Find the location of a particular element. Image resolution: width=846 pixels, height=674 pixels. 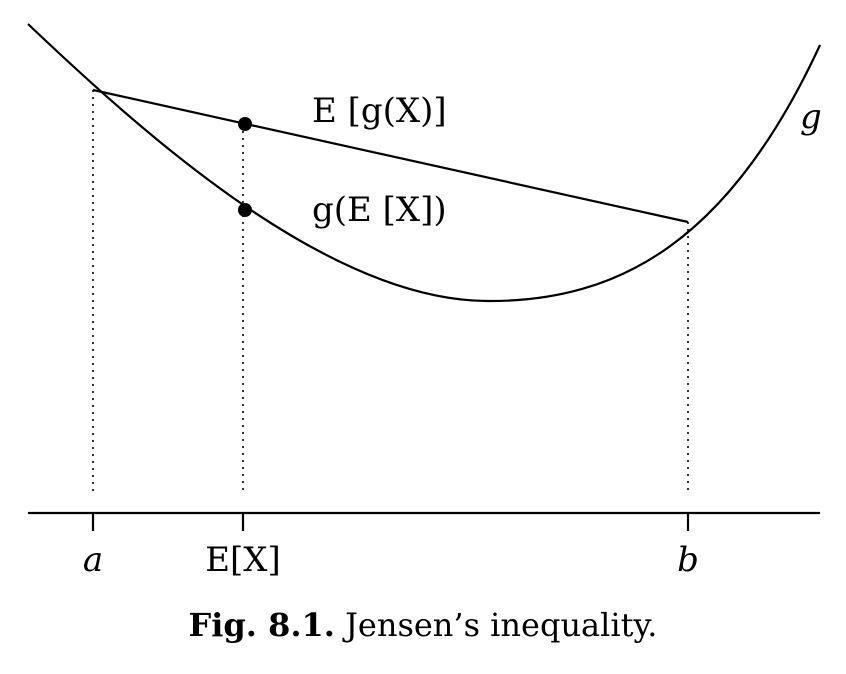

point-lower is located at coordinates (245, 210).